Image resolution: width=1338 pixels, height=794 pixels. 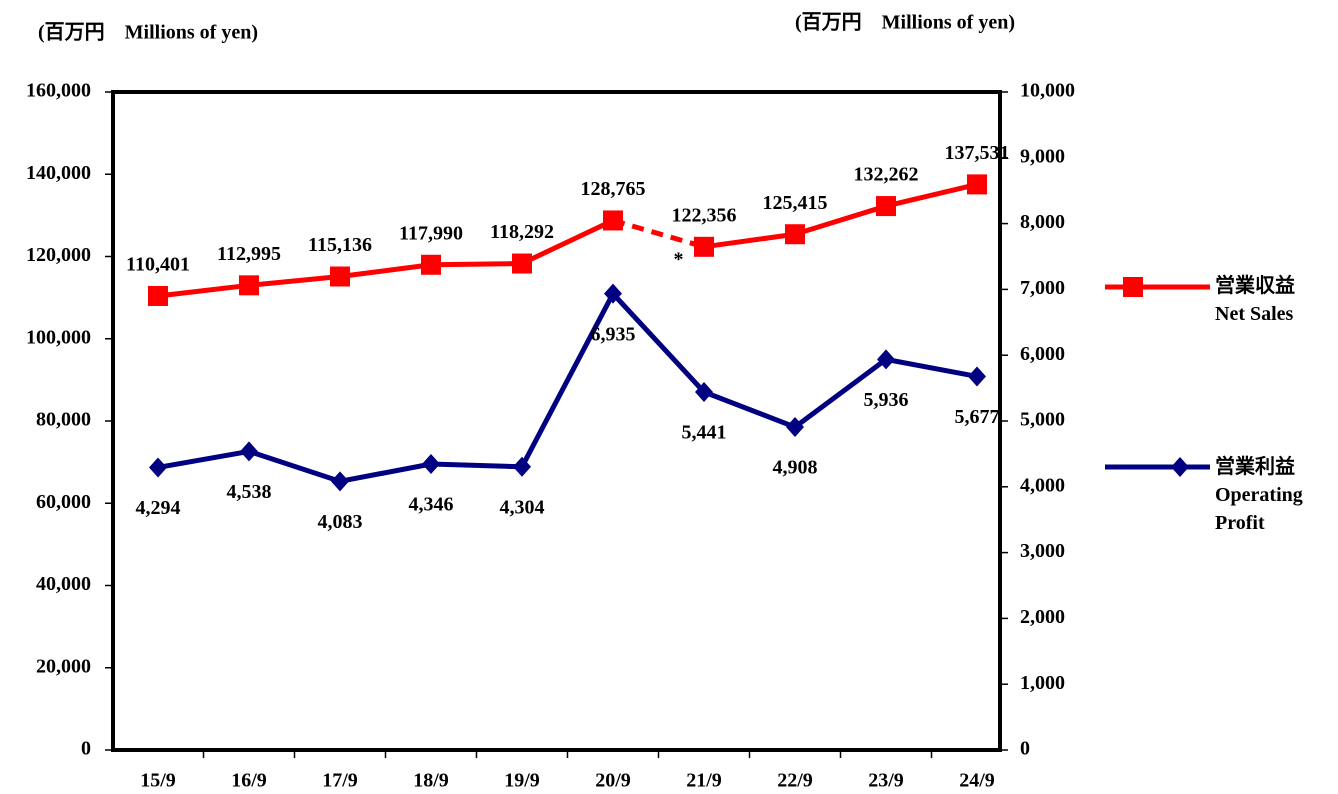 I want to click on y2-tick-label: 1,000, so click(x=1042, y=683).